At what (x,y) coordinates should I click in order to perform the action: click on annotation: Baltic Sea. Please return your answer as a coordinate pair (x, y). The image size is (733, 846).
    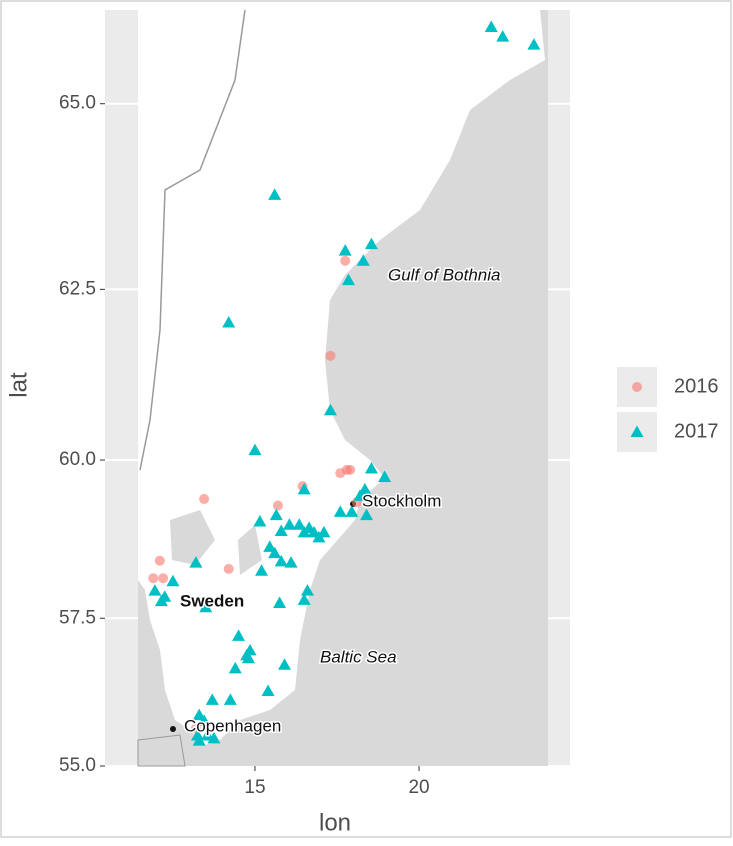
    Looking at the image, I should click on (358, 656).